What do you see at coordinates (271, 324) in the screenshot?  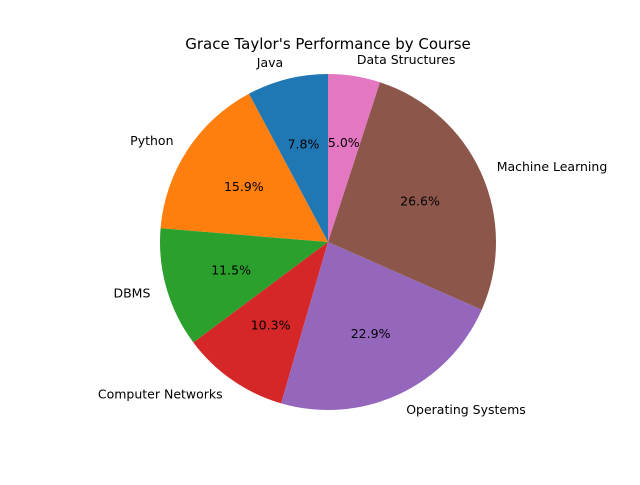 I see `slice-percent-label: 10.3%` at bounding box center [271, 324].